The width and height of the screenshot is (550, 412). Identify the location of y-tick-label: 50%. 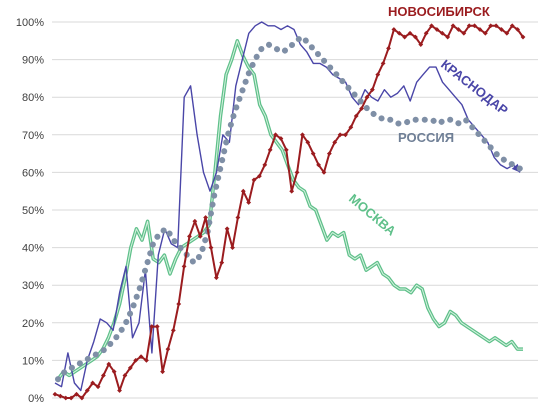
(33, 211).